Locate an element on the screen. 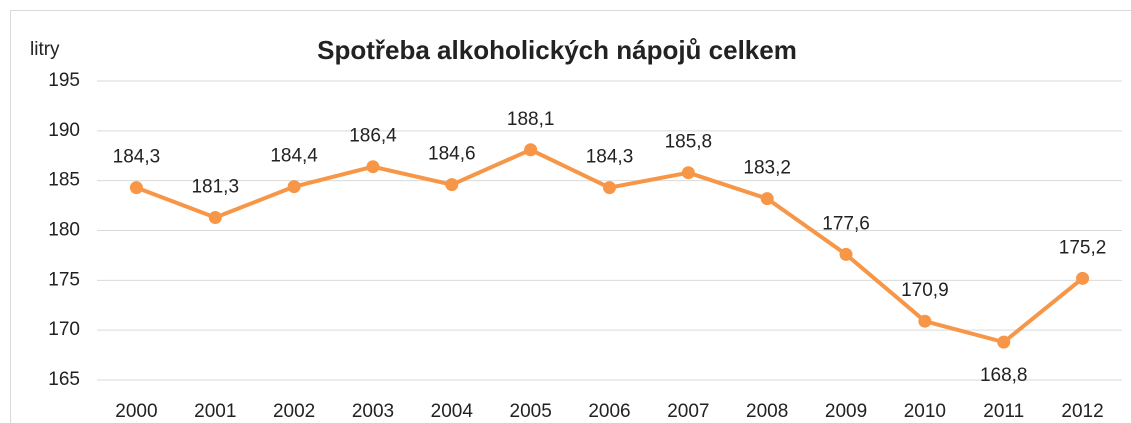 This screenshot has height=423, width=1131. x-tick-label: 2005 is located at coordinates (531, 411).